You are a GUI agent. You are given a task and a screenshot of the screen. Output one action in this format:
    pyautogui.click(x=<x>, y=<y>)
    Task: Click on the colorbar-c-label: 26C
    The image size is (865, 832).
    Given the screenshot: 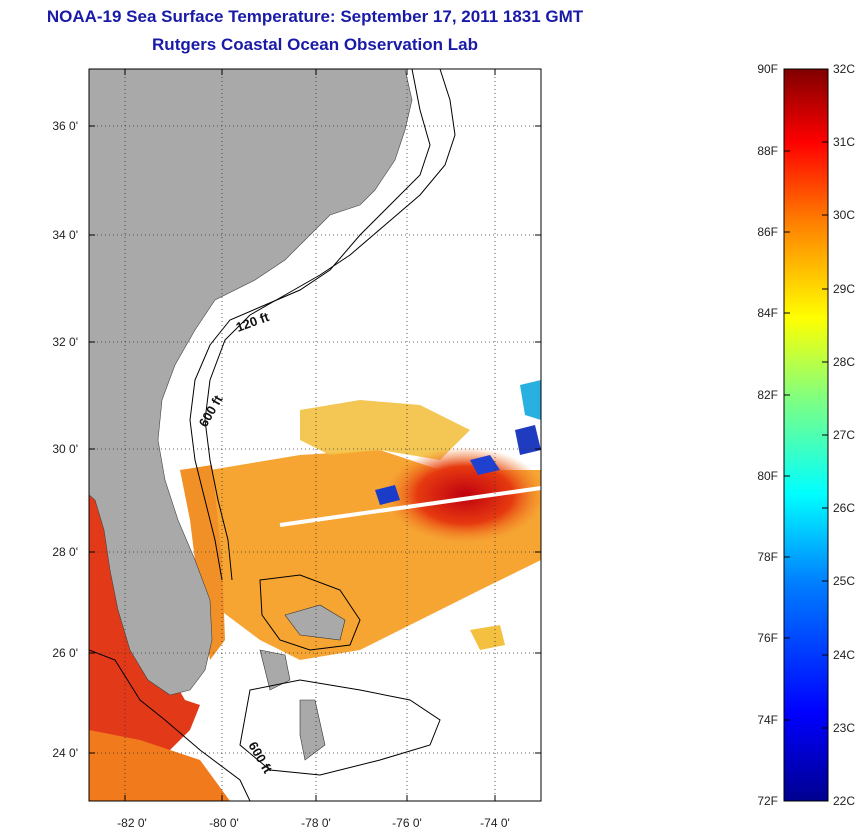 What is the action you would take?
    pyautogui.click(x=844, y=508)
    